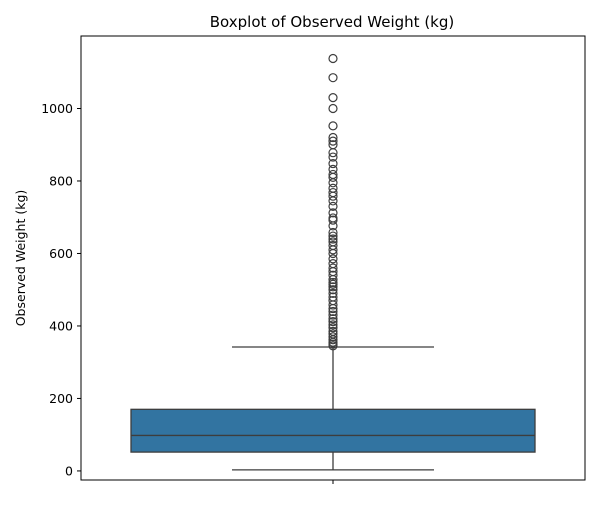  What do you see at coordinates (61, 325) in the screenshot?
I see `y-tick-label: 400` at bounding box center [61, 325].